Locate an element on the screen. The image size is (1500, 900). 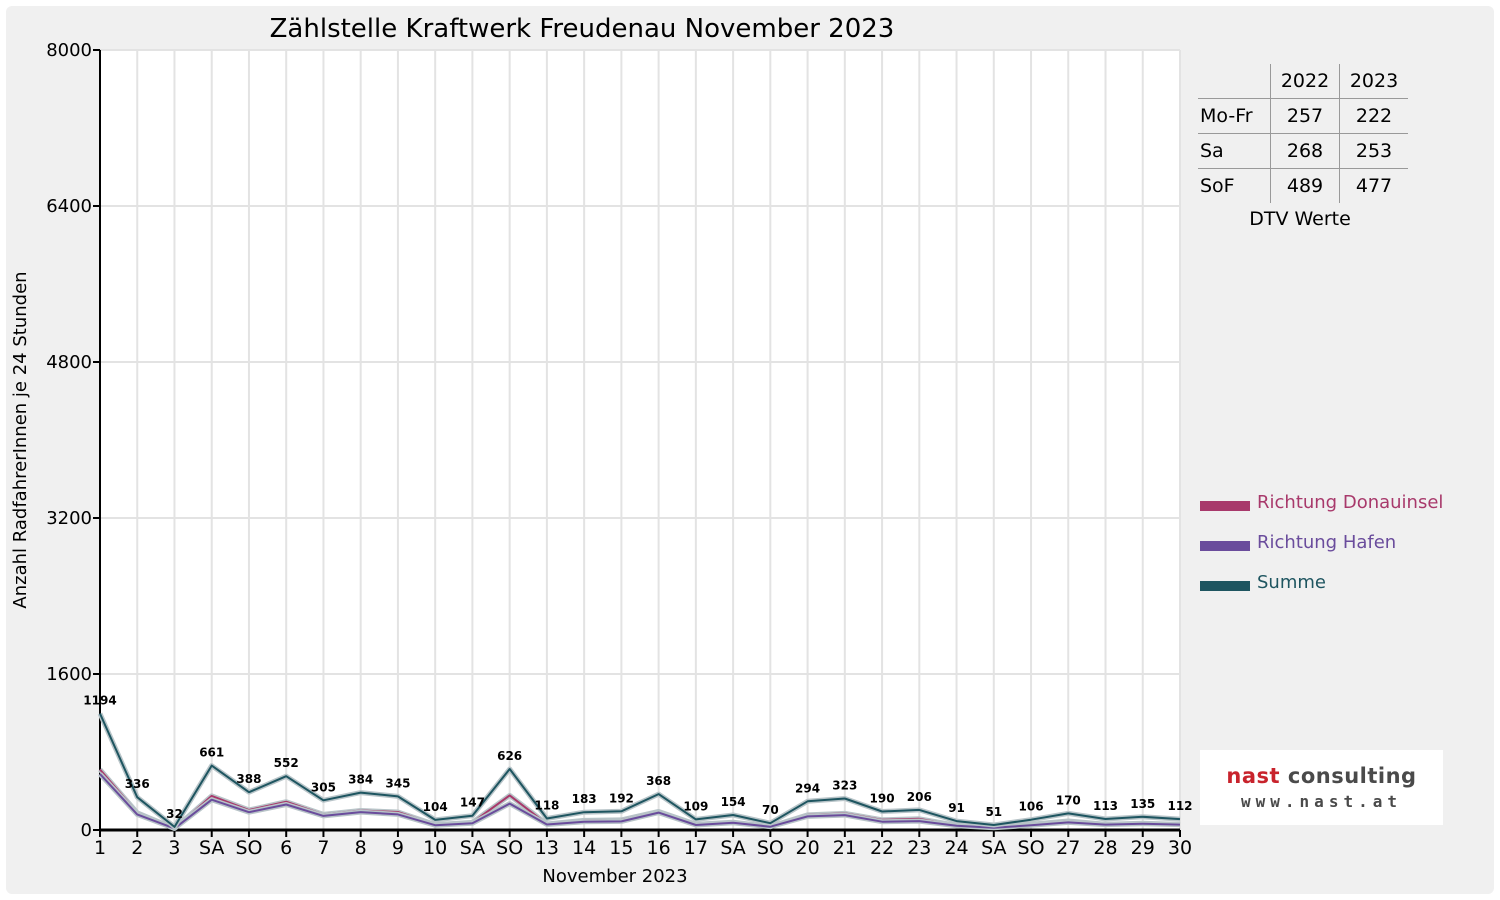
data-label: 147 is located at coordinates (472, 803).